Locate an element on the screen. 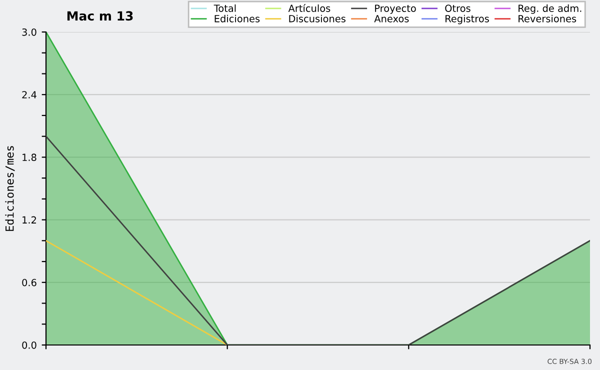  legend-label: Reversiones is located at coordinates (547, 18).